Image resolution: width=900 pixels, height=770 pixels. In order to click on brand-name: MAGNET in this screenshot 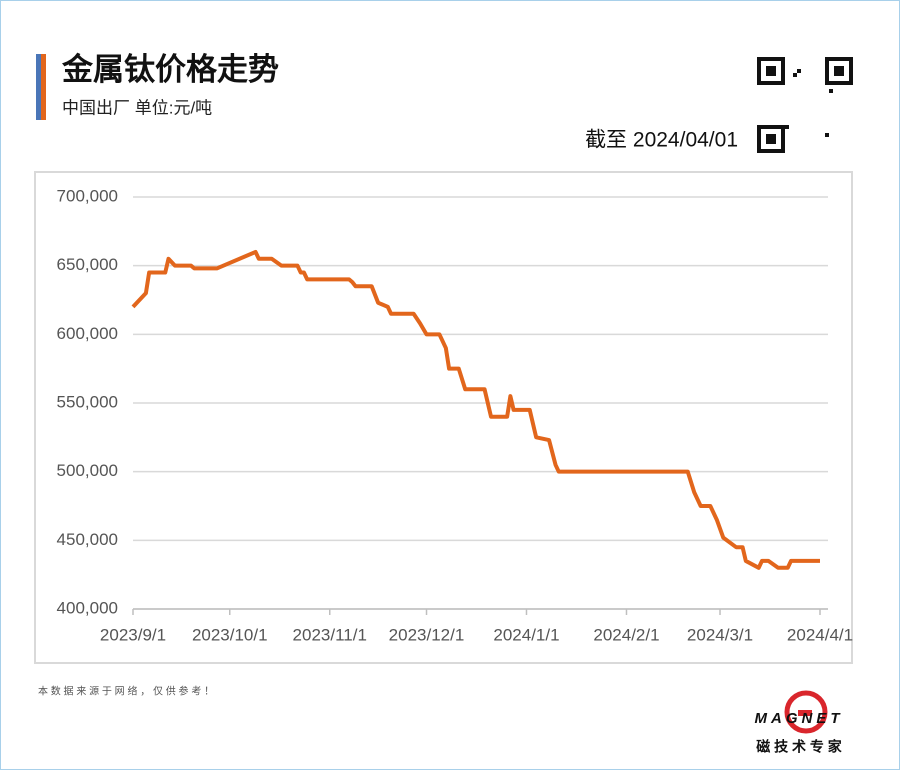, I will do `click(799, 718)`.